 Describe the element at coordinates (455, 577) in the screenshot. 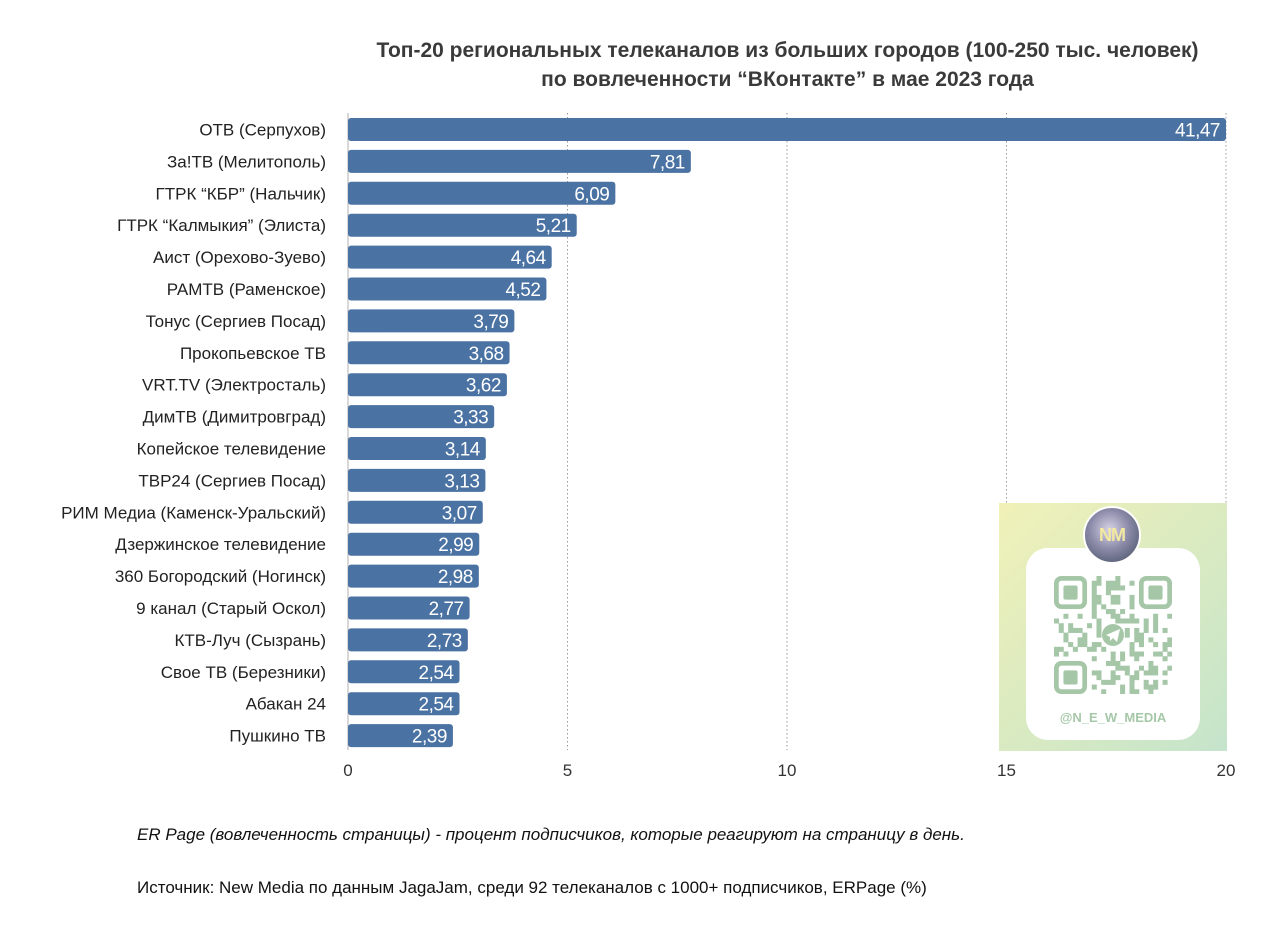

I see `value-label: 2,98` at that location.